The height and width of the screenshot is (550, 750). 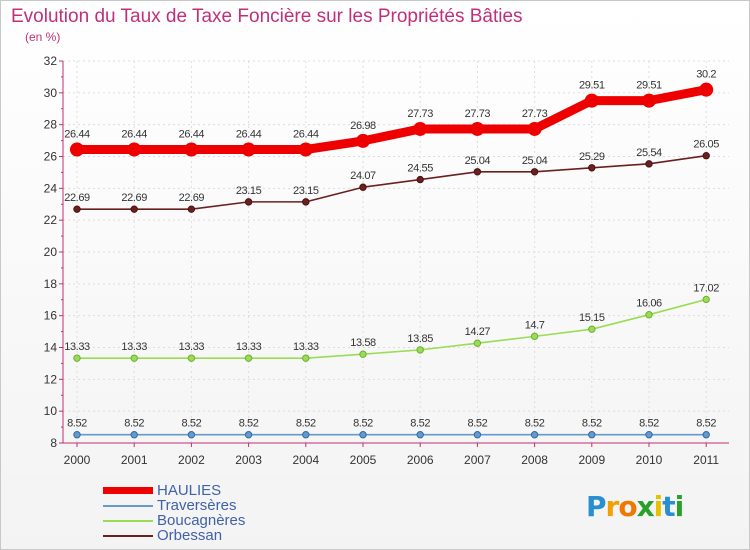 I want to click on x-tick-label: 2007, so click(x=477, y=460).